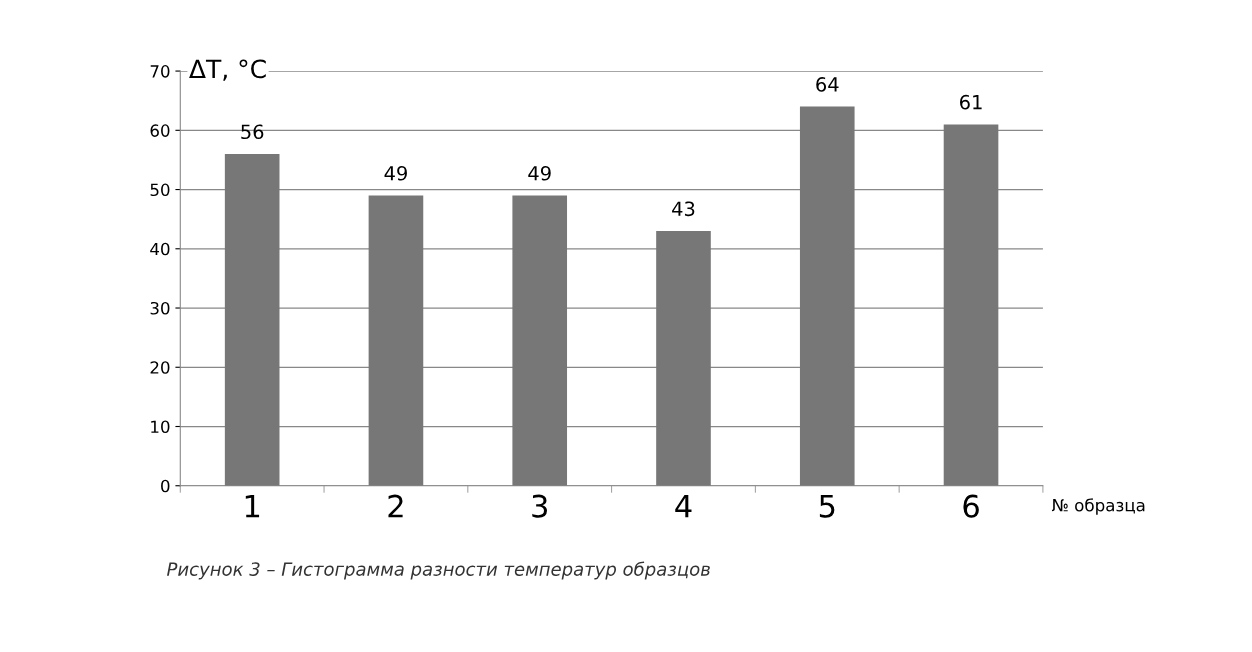 The width and height of the screenshot is (1252, 652). What do you see at coordinates (160, 71) in the screenshot?
I see `y-tick-label: 70` at bounding box center [160, 71].